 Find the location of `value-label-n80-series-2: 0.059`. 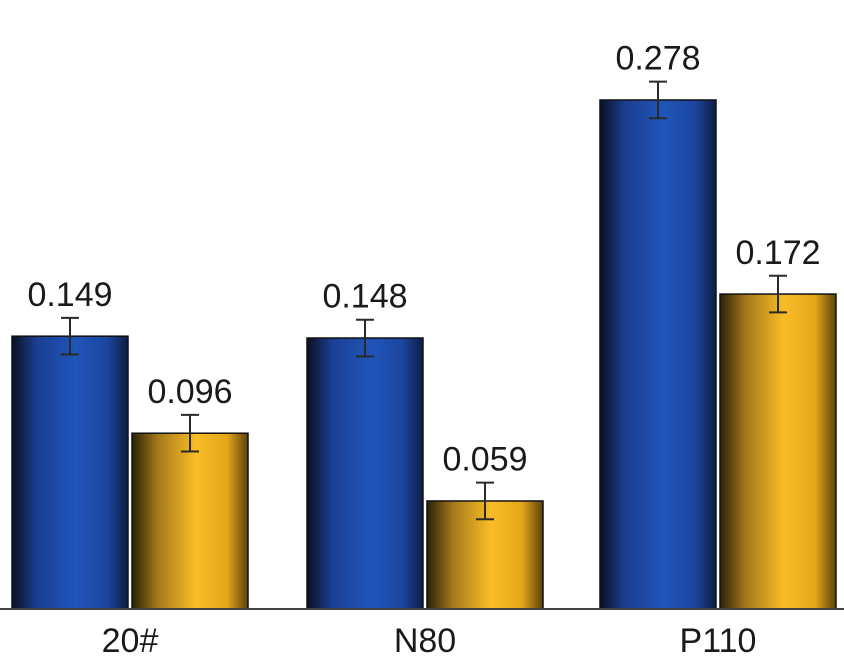

value-label-n80-series-2: 0.059 is located at coordinates (484, 460).